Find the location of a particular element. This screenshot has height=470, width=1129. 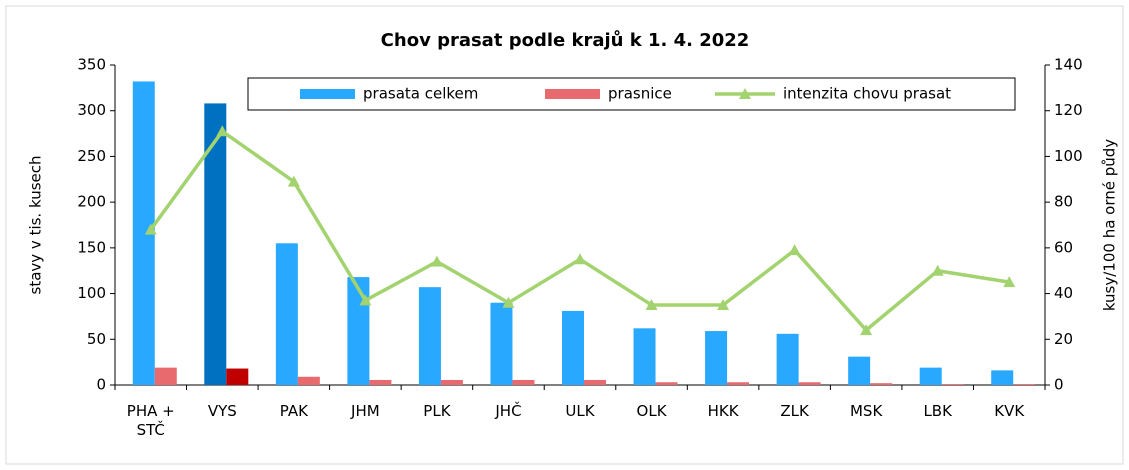

x-tick-label: PAK is located at coordinates (293, 411).